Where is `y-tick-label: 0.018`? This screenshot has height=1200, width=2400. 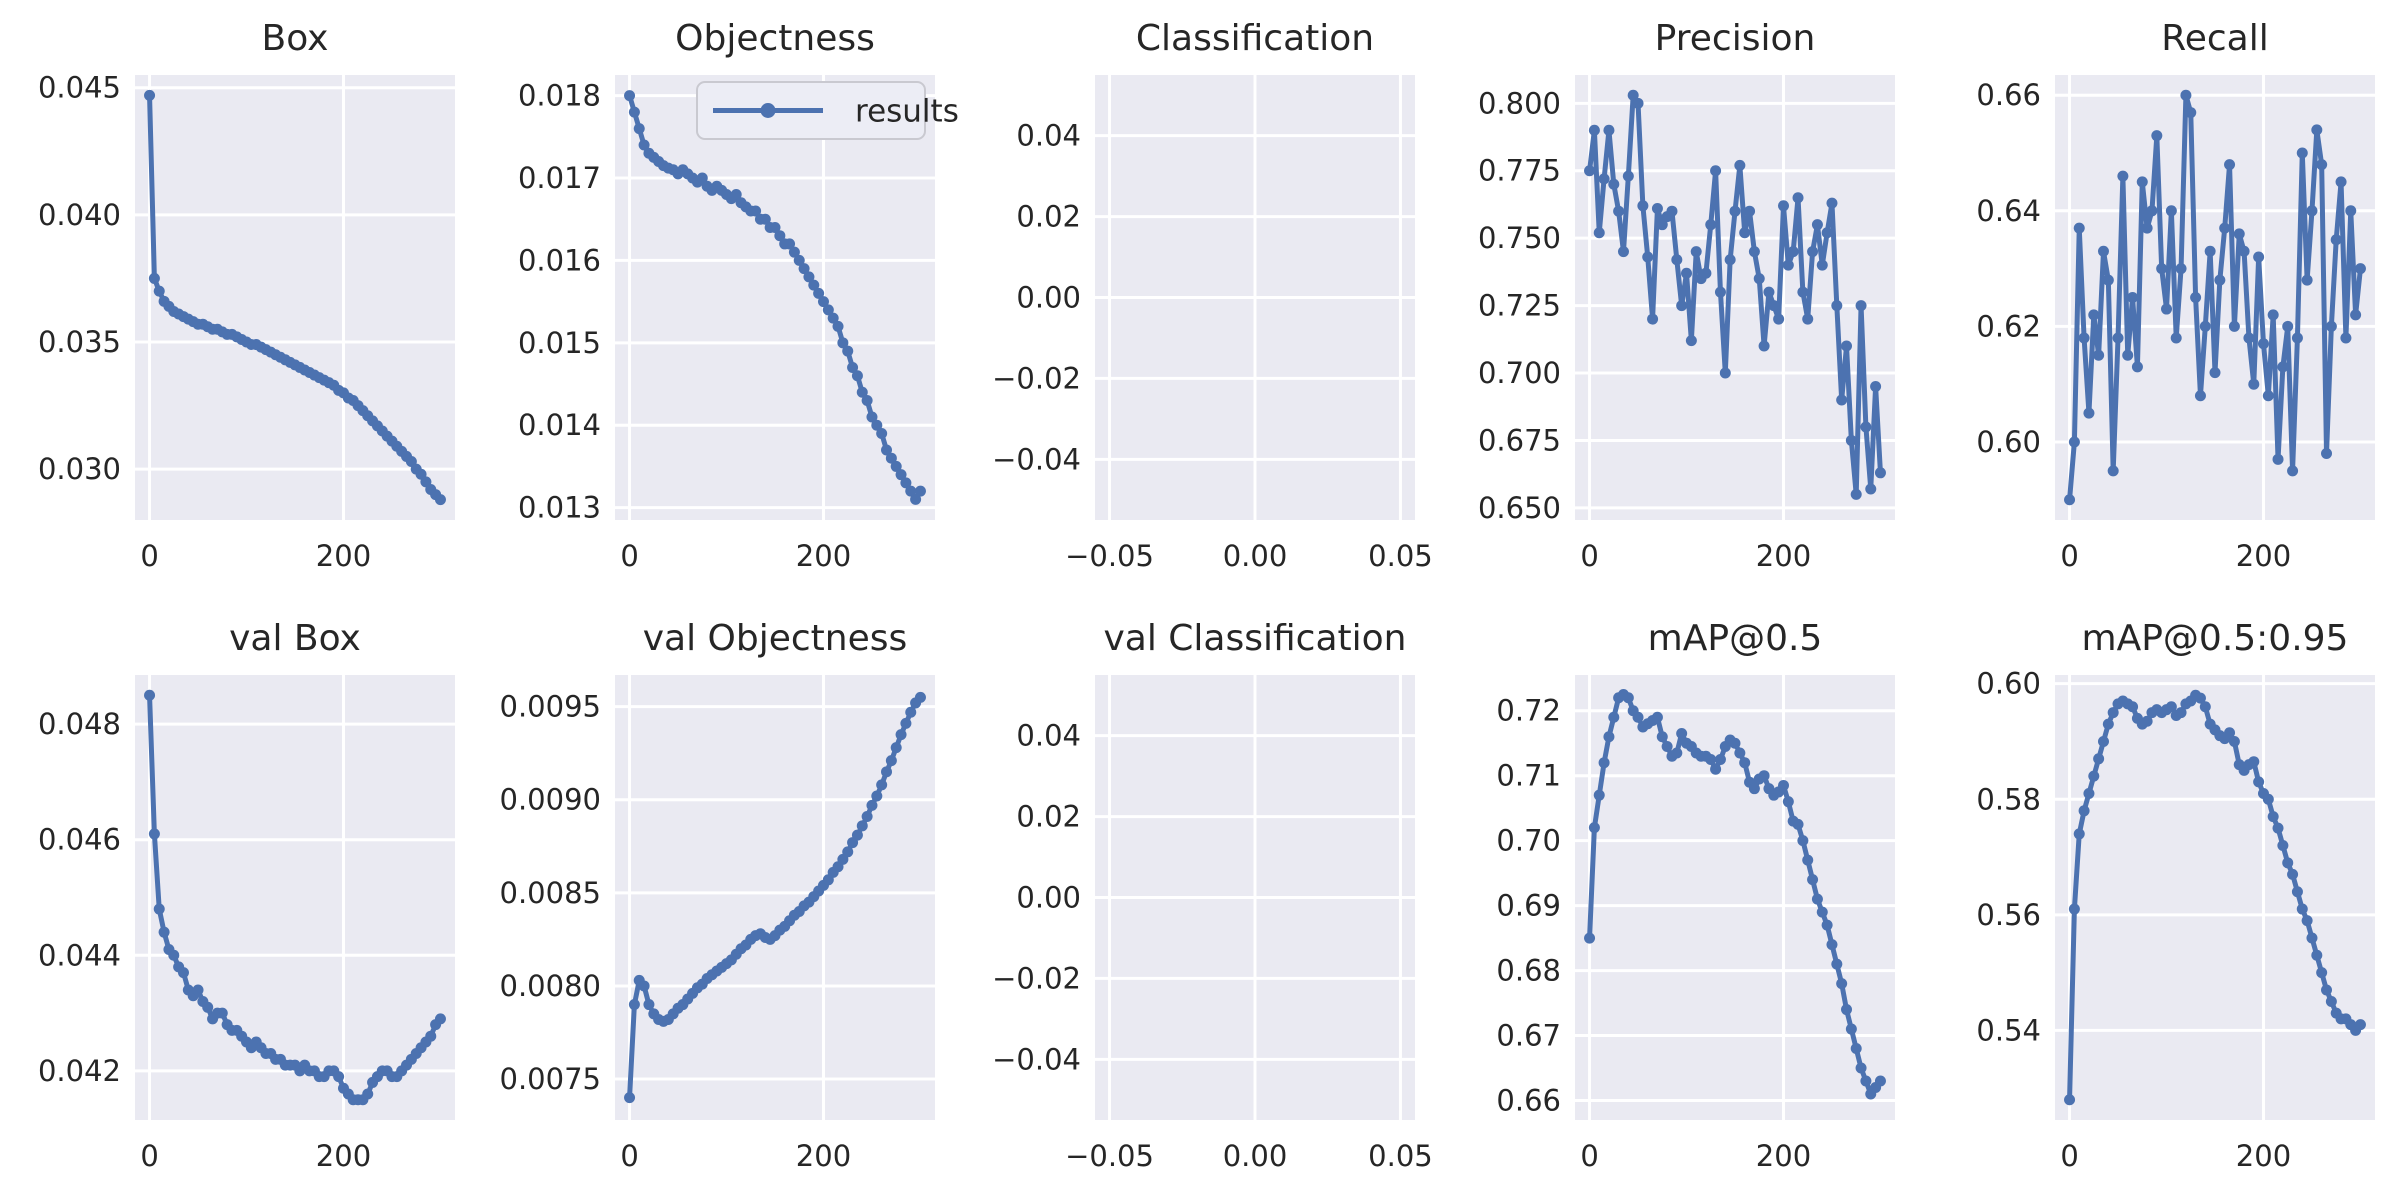 y-tick-label: 0.018 is located at coordinates (559, 96).